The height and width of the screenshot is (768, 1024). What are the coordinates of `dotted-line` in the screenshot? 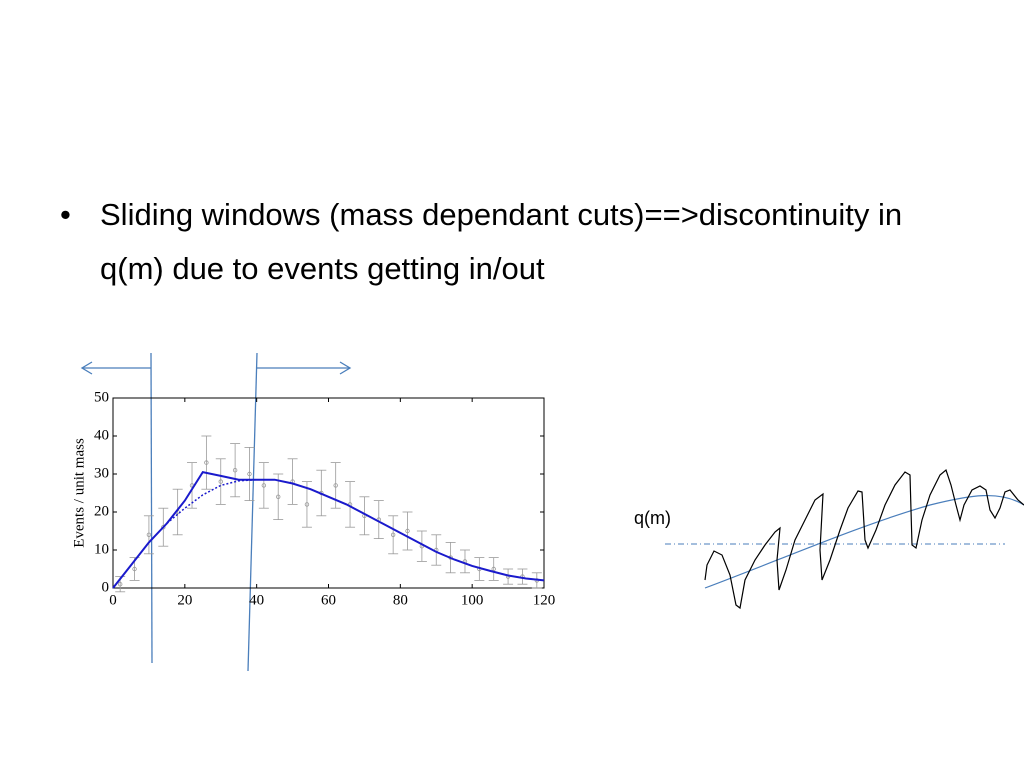 It's located at (211, 501).